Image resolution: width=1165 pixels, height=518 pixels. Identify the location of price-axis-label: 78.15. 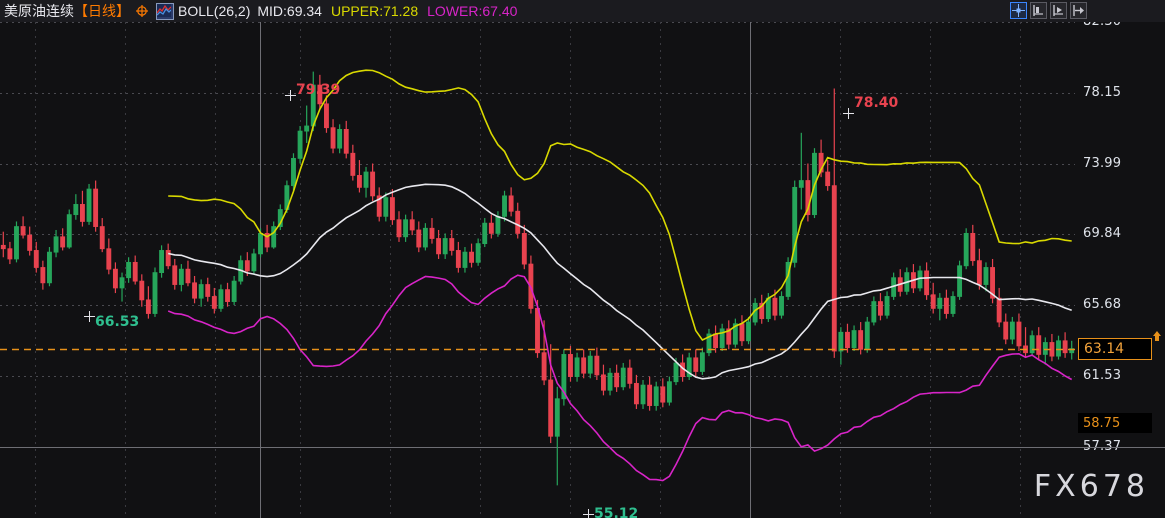
(1102, 92).